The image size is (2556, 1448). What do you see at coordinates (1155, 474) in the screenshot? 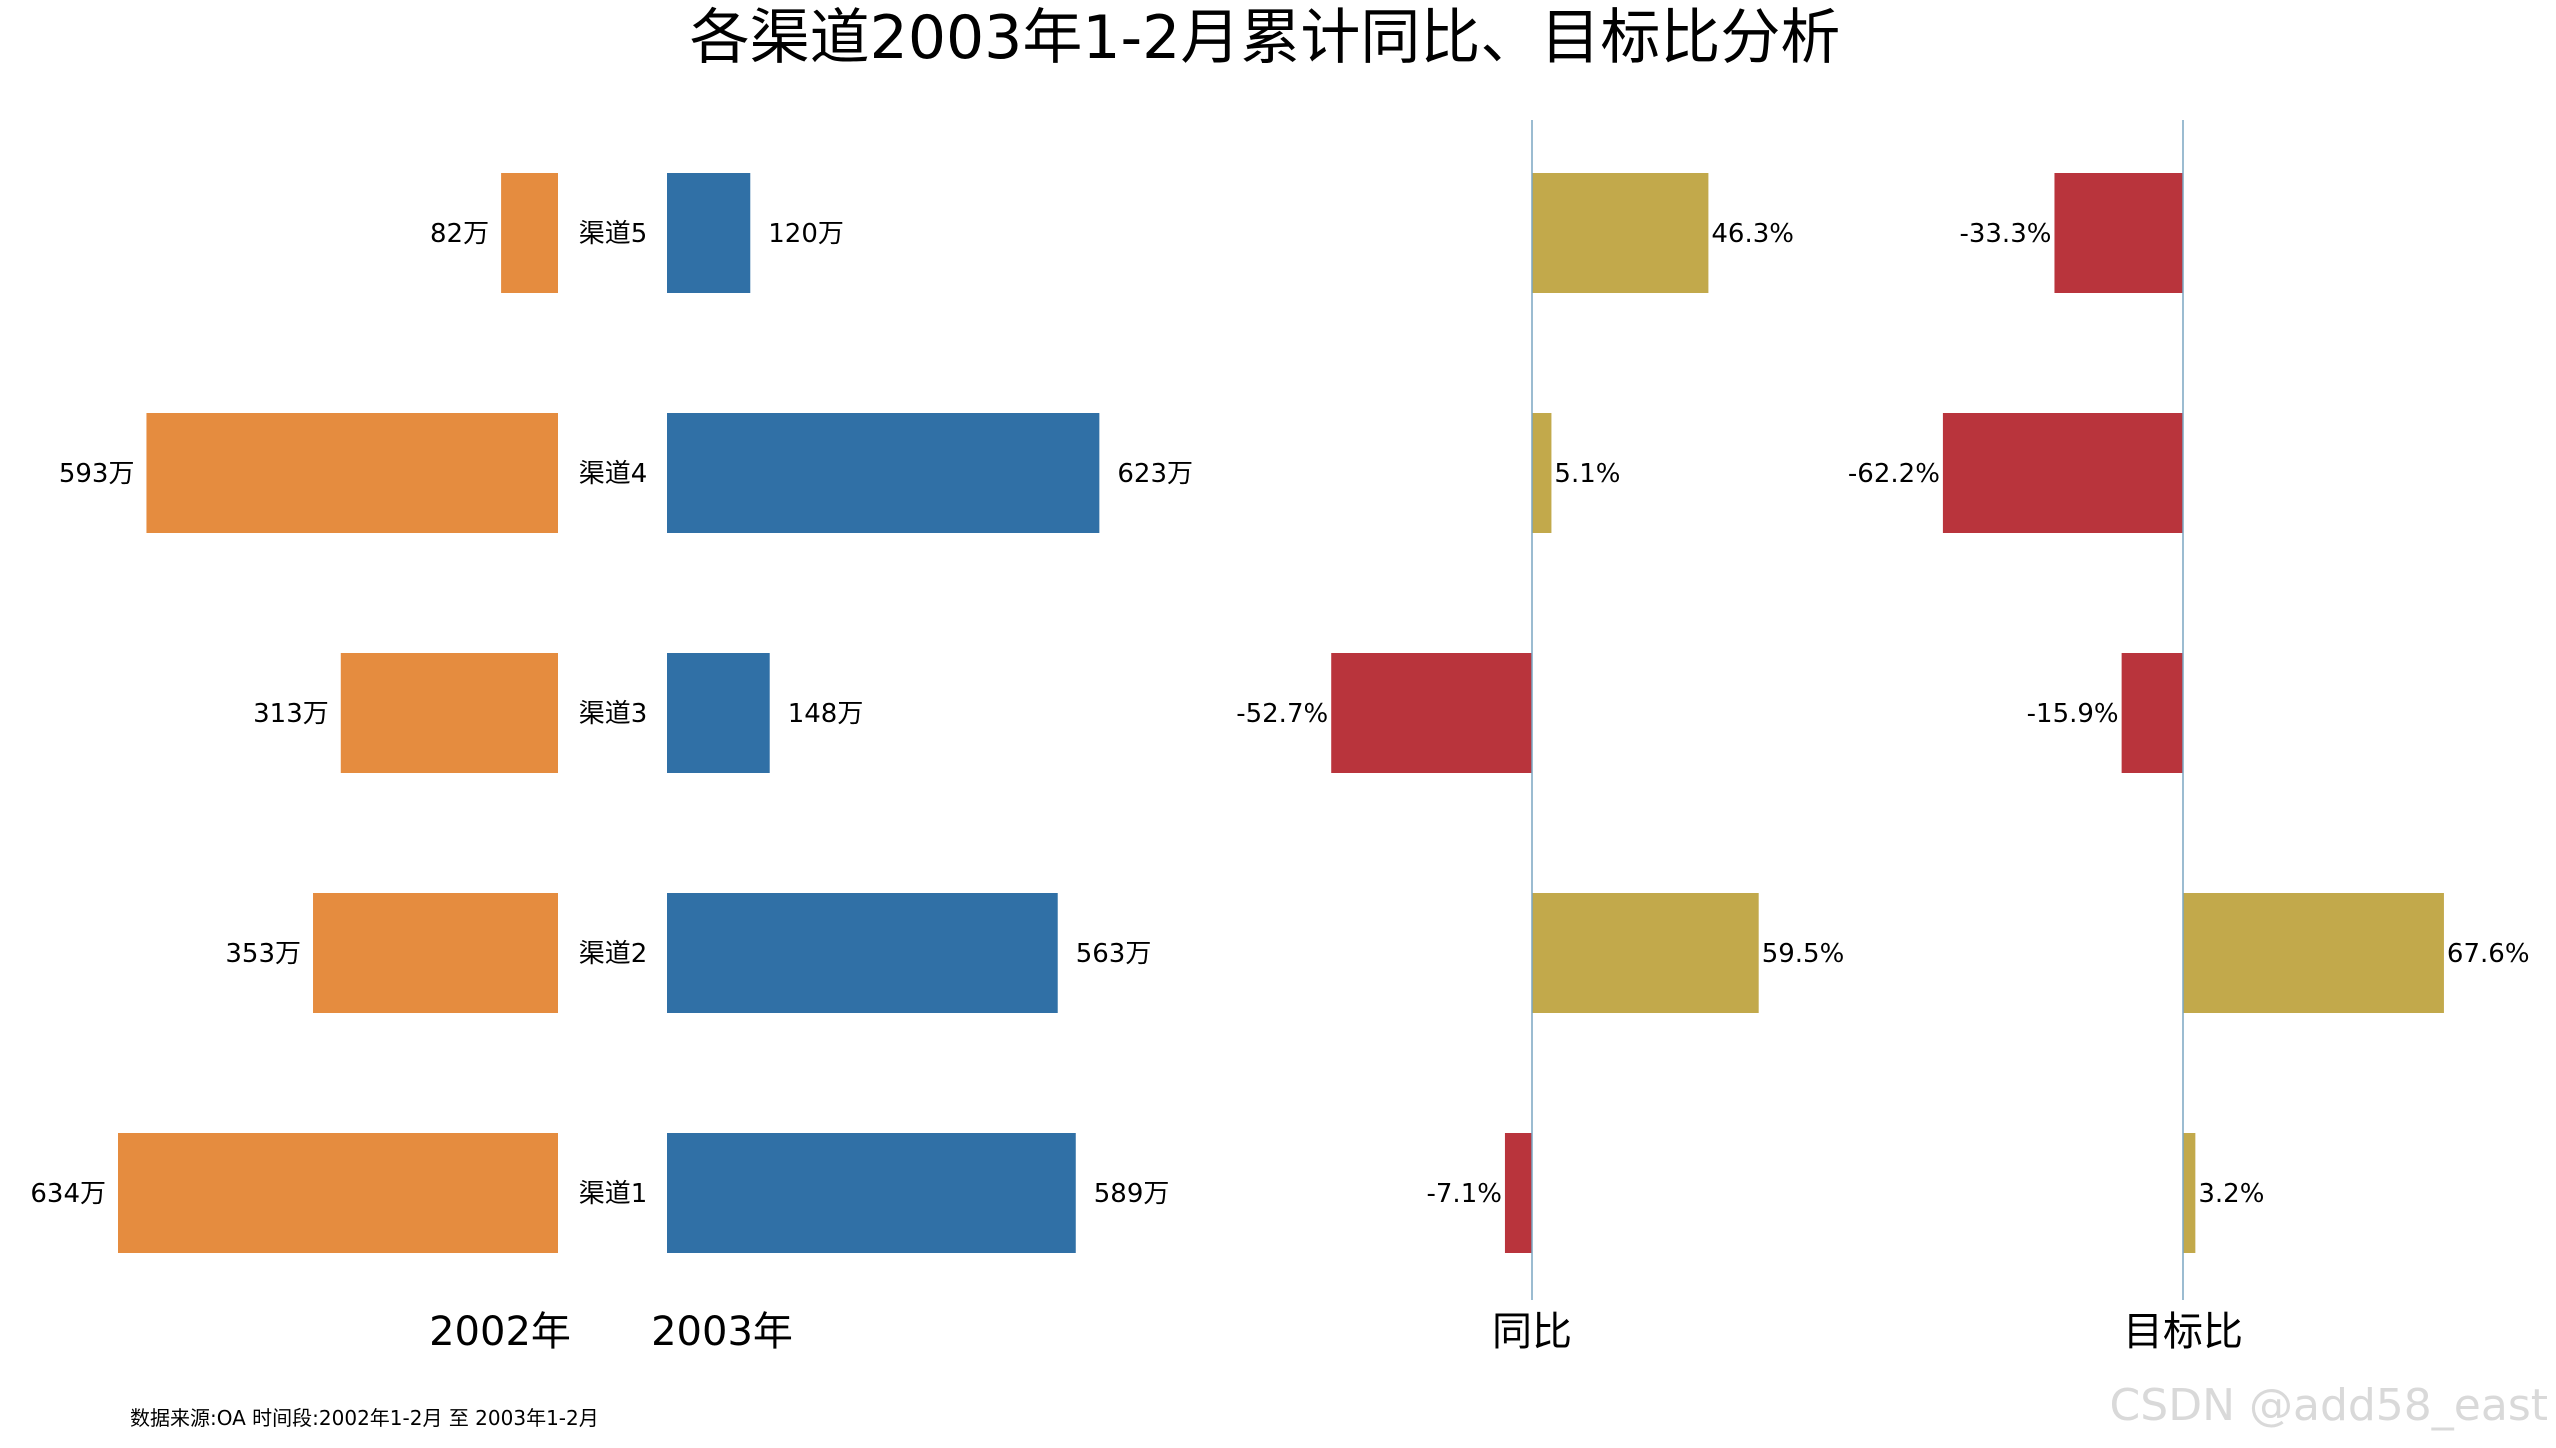
I see `data-label-y2003: 623万` at bounding box center [1155, 474].